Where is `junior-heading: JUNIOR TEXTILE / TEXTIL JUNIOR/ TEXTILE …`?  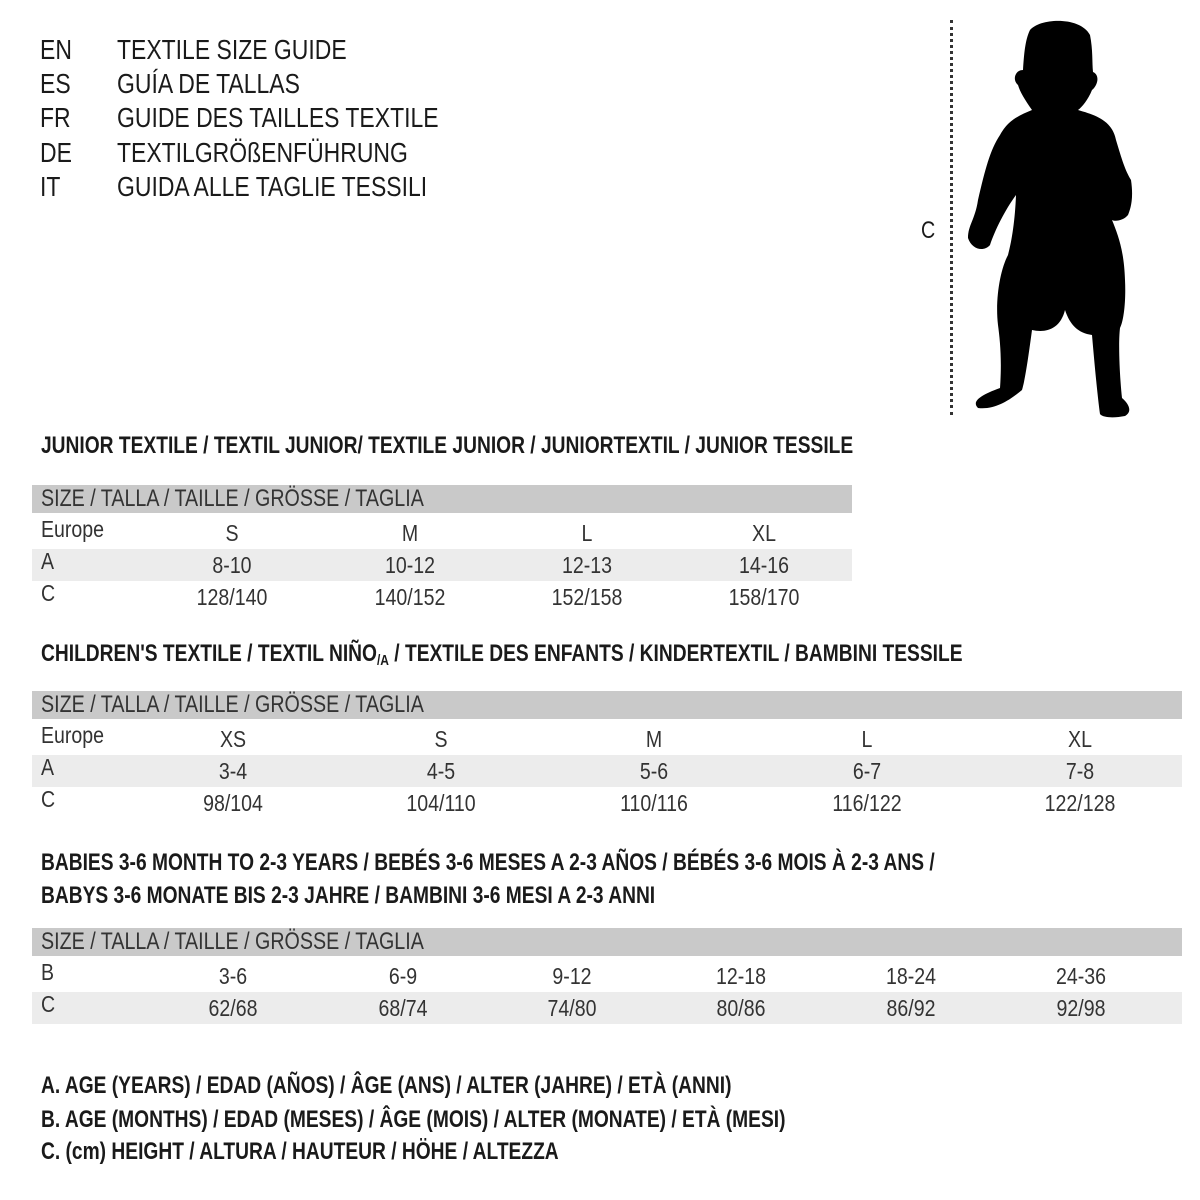 junior-heading: JUNIOR TEXTILE / TEXTIL JUNIOR/ TEXTILE … is located at coordinates (447, 445).